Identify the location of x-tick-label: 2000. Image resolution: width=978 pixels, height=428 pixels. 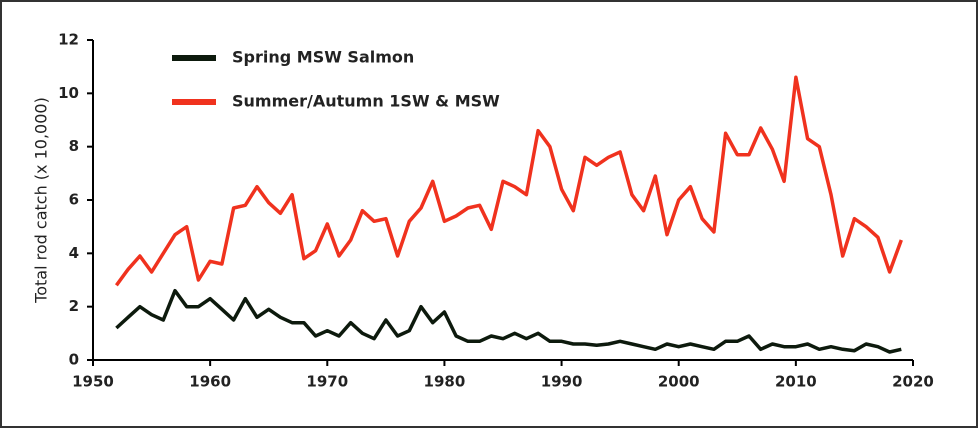
(679, 382).